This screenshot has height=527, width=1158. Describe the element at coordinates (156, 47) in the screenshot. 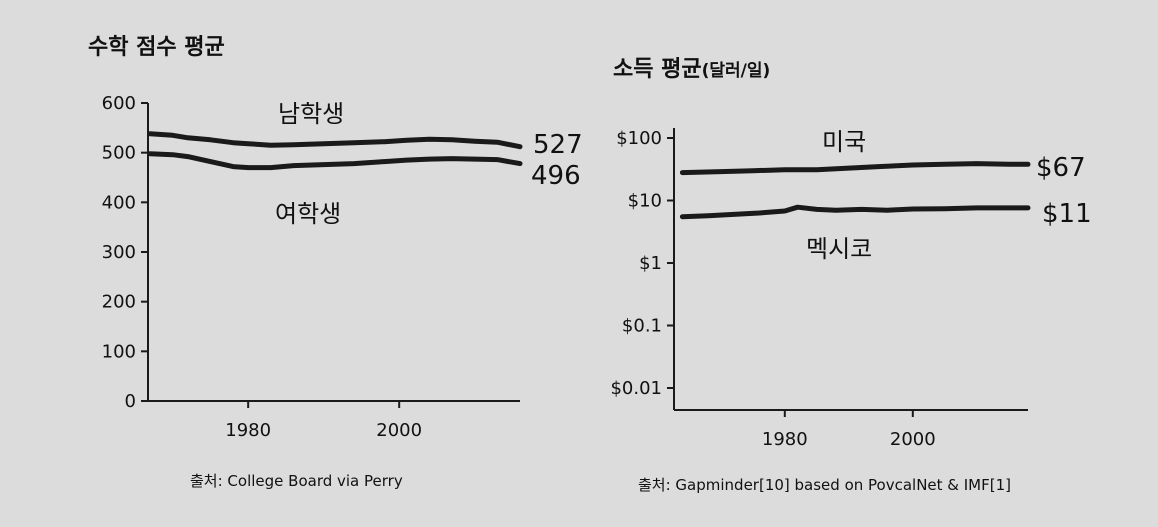

I see `math-chart-title: 수학 점수 평균` at that location.